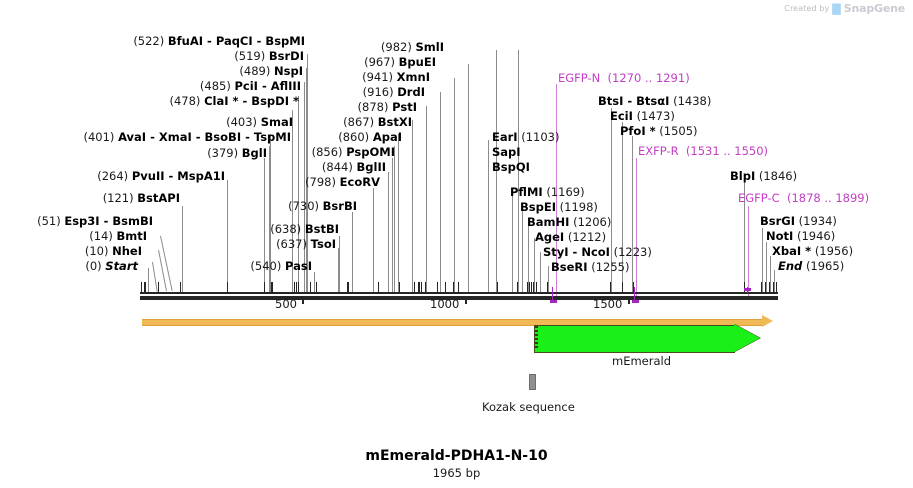  What do you see at coordinates (154, 71) in the screenshot?
I see `site-label-489: (489) NspI` at bounding box center [154, 71].